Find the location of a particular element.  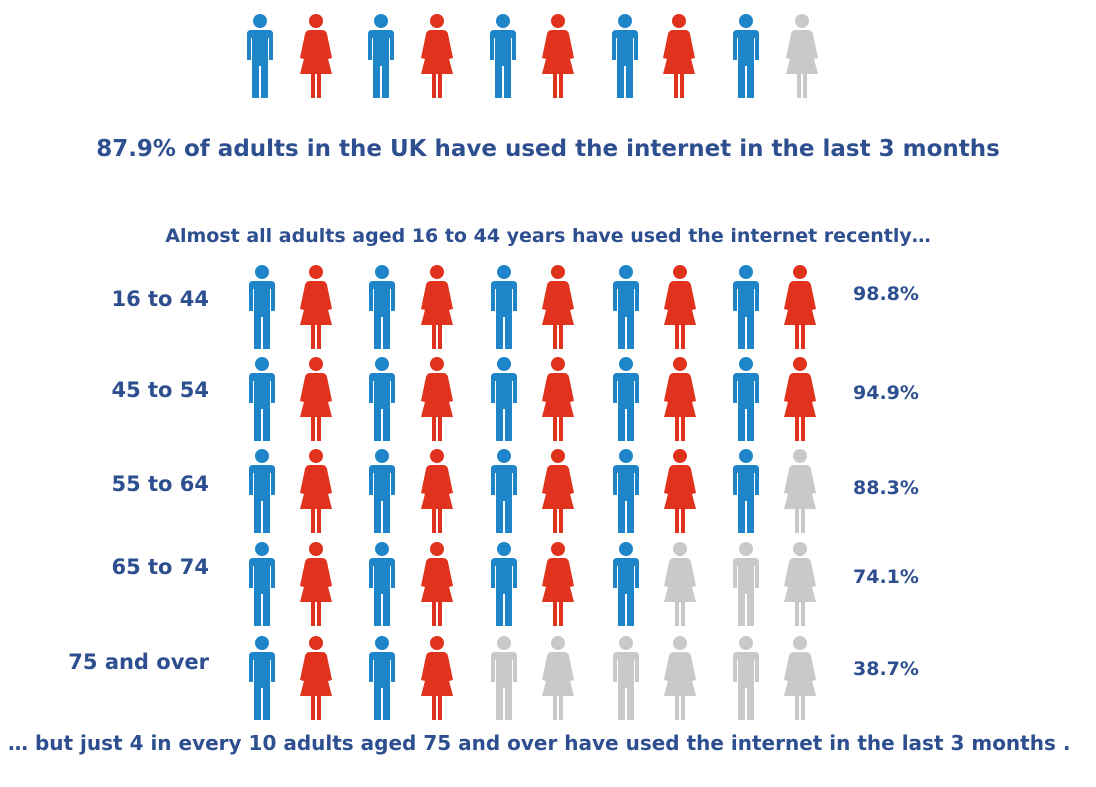

row-value-45-54: 94.9% is located at coordinates (886, 393).